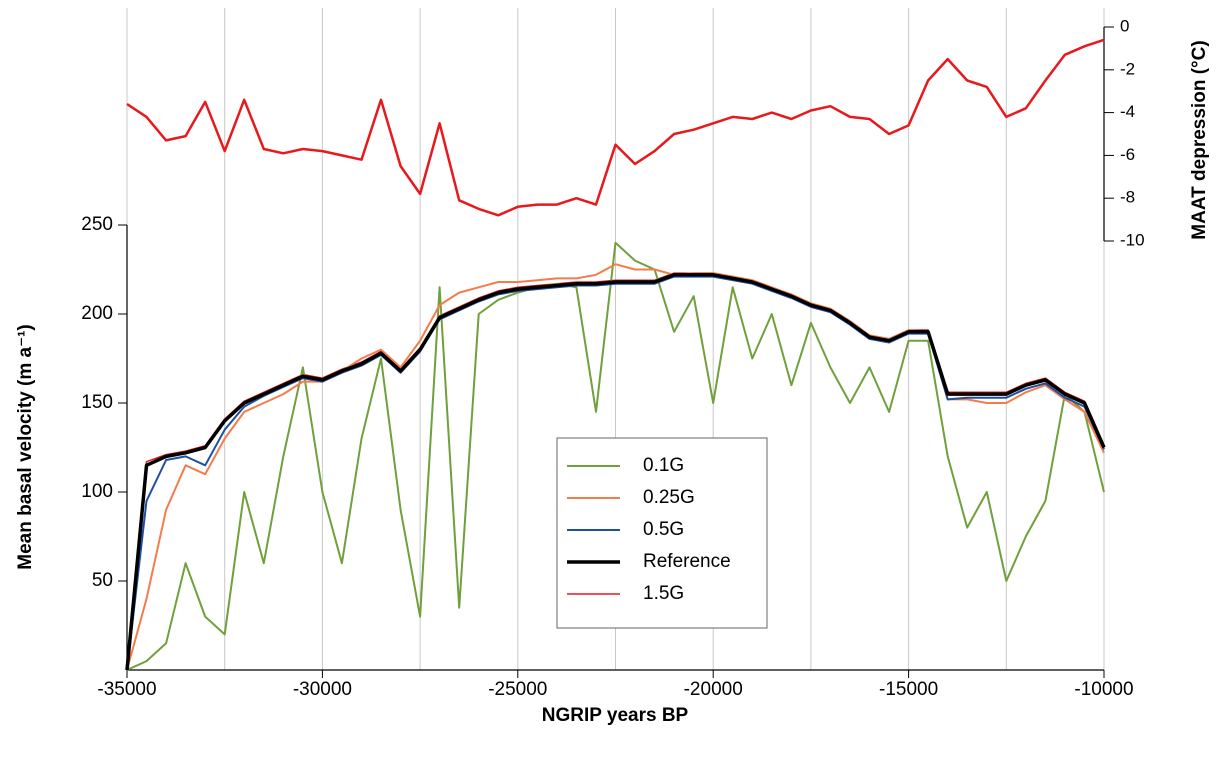  Describe the element at coordinates (1127, 154) in the screenshot. I see `y2-tick-label: -6` at that location.